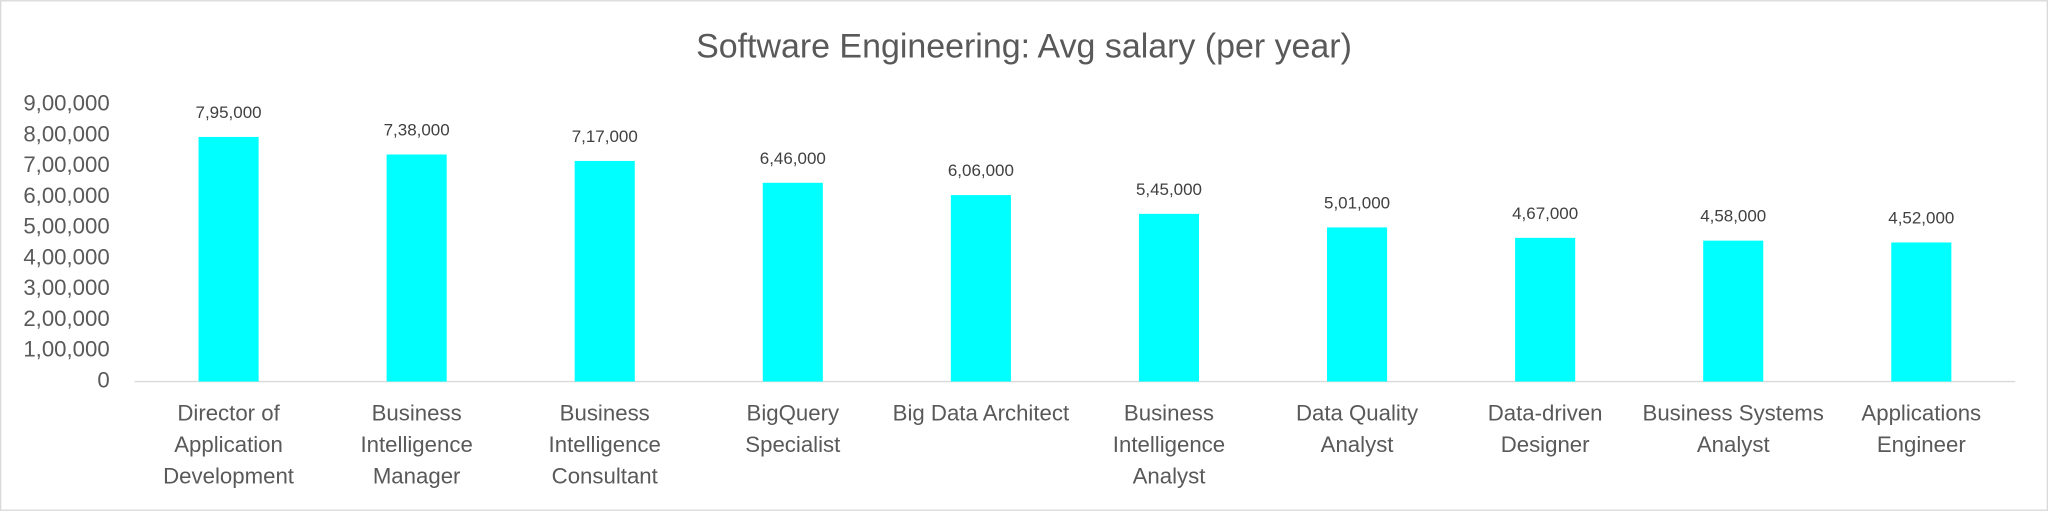  I want to click on x-tick-label: Data-driven Designer, so click(1545, 429).